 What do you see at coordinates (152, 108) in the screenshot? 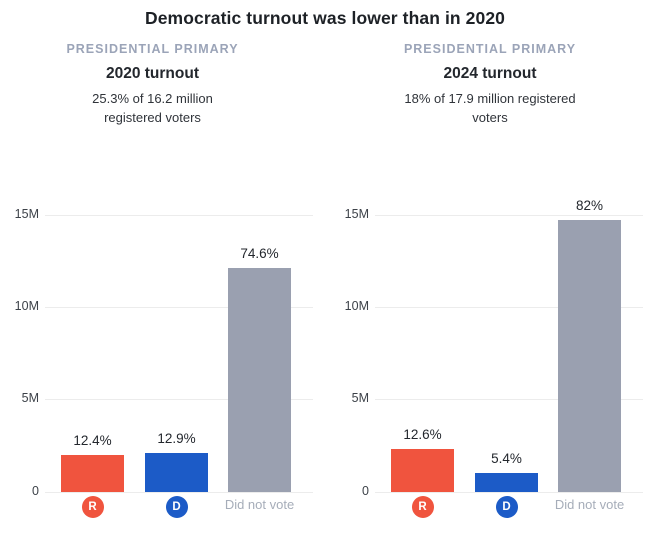
I see `chart-subtitle-2020: 25.3% of 16.2 million registered voters` at bounding box center [152, 108].